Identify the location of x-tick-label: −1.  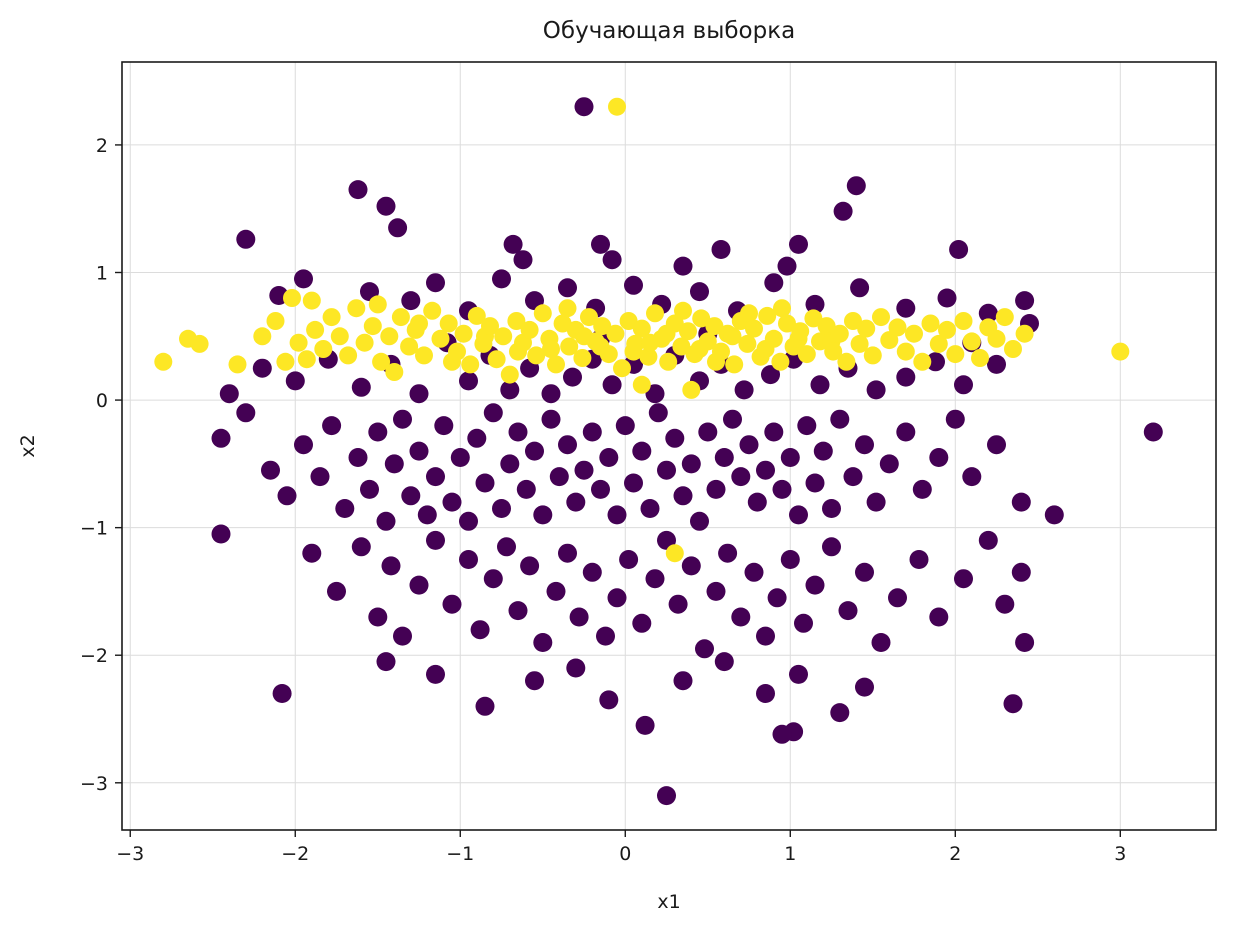
(460, 854).